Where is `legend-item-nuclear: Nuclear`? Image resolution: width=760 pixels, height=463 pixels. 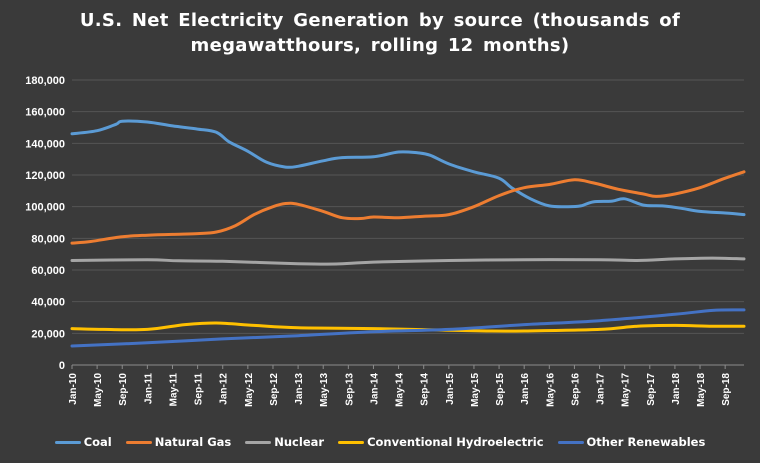
legend-item-nuclear: Nuclear is located at coordinates (284, 442).